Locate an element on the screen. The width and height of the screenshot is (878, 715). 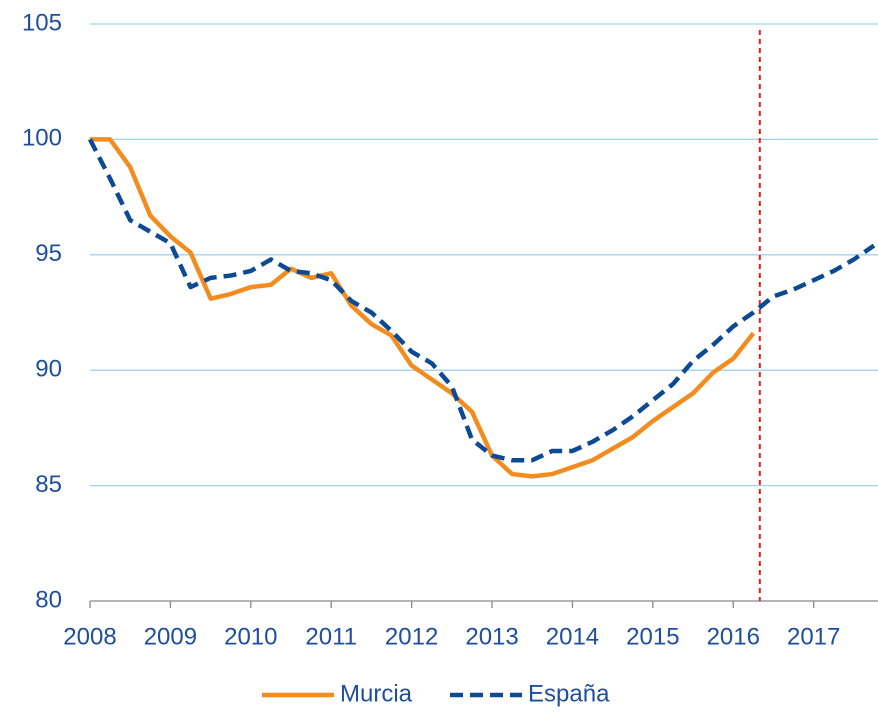
y-tick-label: 95 is located at coordinates (48, 253).